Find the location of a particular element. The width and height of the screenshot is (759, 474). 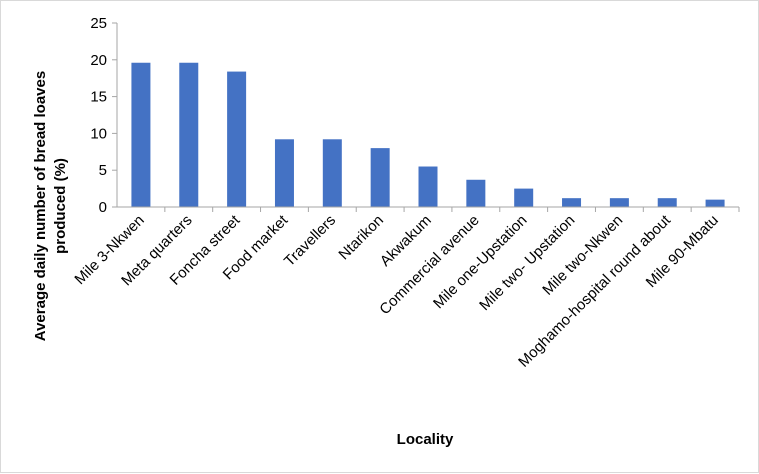

y-axis-title-line-2: produced (%) is located at coordinates (60, 206).